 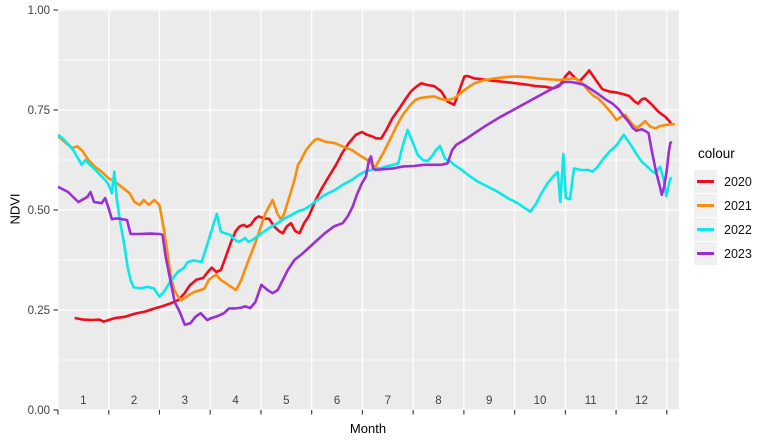 What do you see at coordinates (723, 253) in the screenshot?
I see `legend-item-2023: 2023` at bounding box center [723, 253].